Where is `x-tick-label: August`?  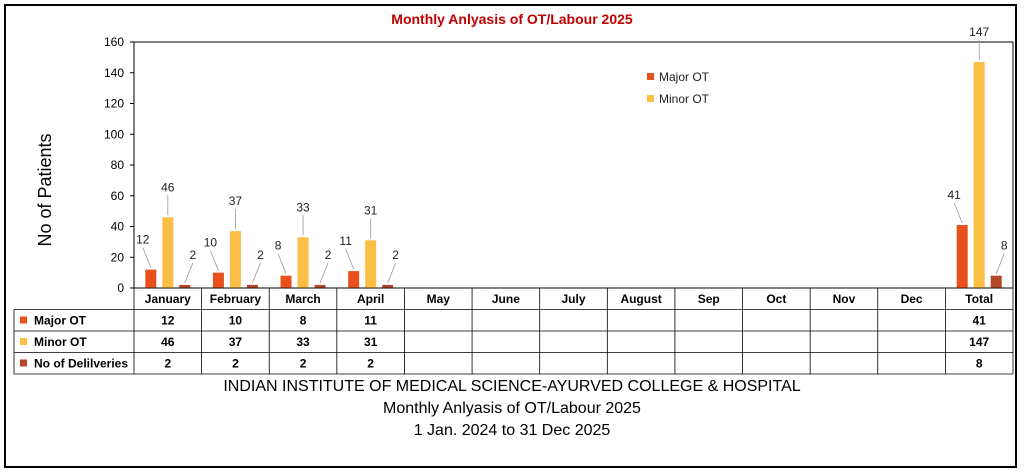
x-tick-label: August is located at coordinates (640, 299).